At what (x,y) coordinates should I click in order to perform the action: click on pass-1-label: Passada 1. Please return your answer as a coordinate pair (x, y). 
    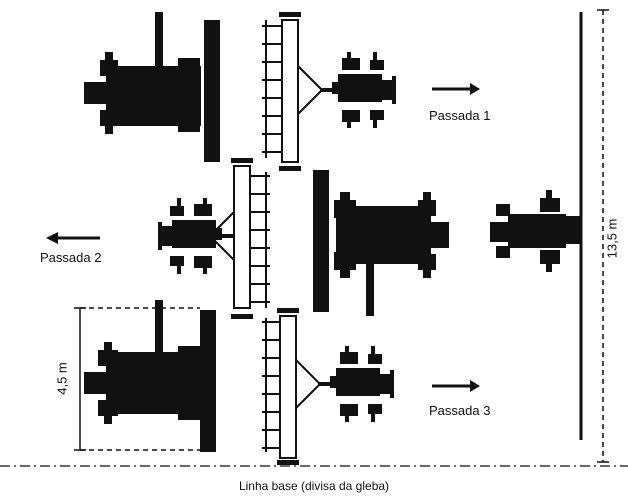
    Looking at the image, I should click on (460, 115).